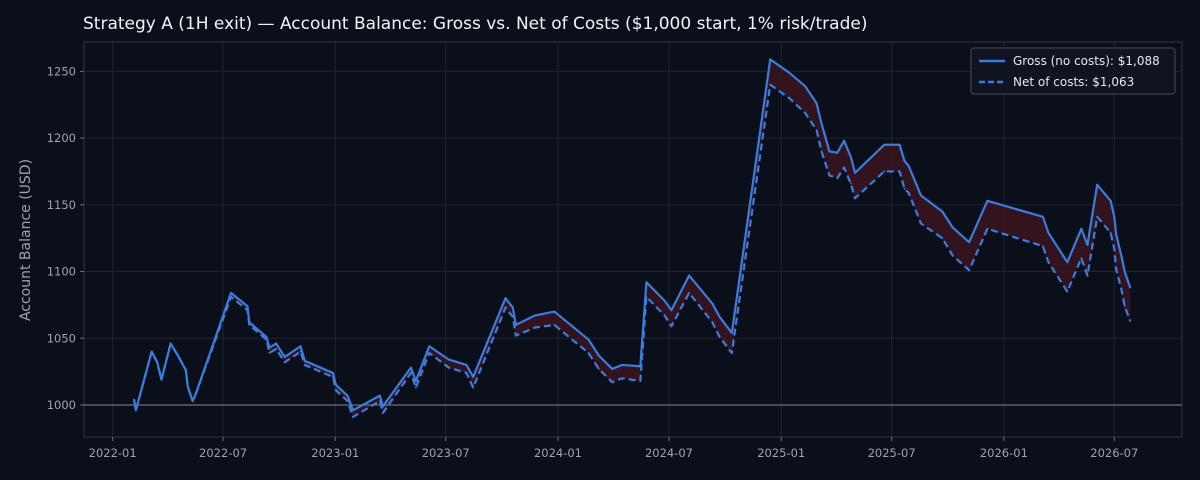 This screenshot has width=1200, height=480. Describe the element at coordinates (558, 453) in the screenshot. I see `x-tick-label: 2024-01` at that location.